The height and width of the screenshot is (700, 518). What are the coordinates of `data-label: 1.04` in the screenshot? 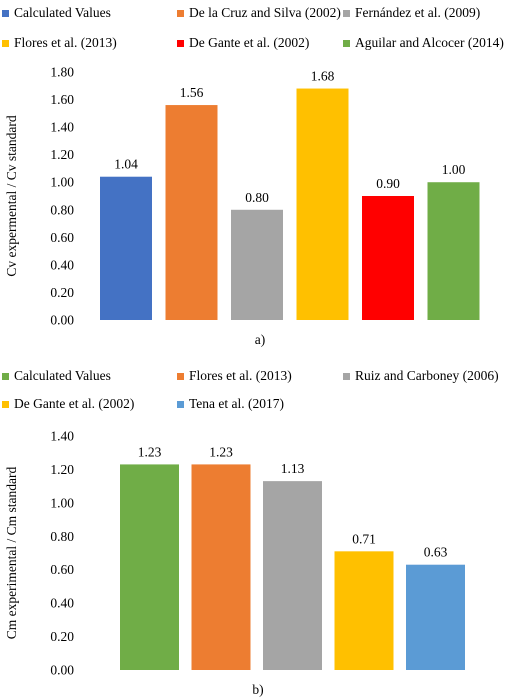 It's located at (126, 164).